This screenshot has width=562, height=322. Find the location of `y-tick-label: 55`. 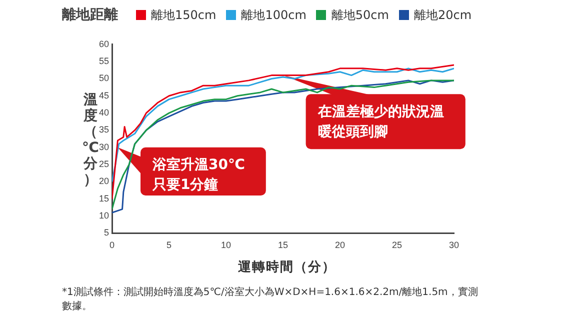

y-tick-label: 55 is located at coordinates (104, 61).